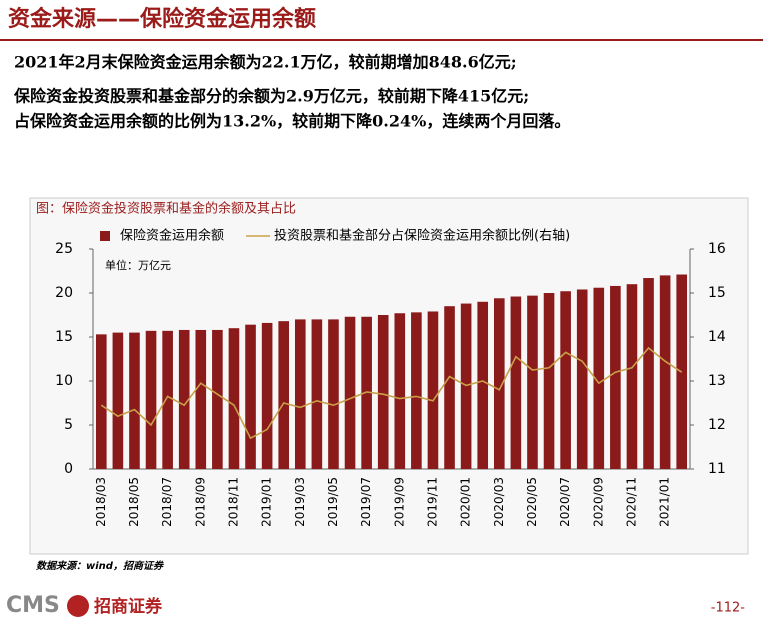 The image size is (763, 622). What do you see at coordinates (64, 337) in the screenshot?
I see `y-tick-label: 15` at bounding box center [64, 337].